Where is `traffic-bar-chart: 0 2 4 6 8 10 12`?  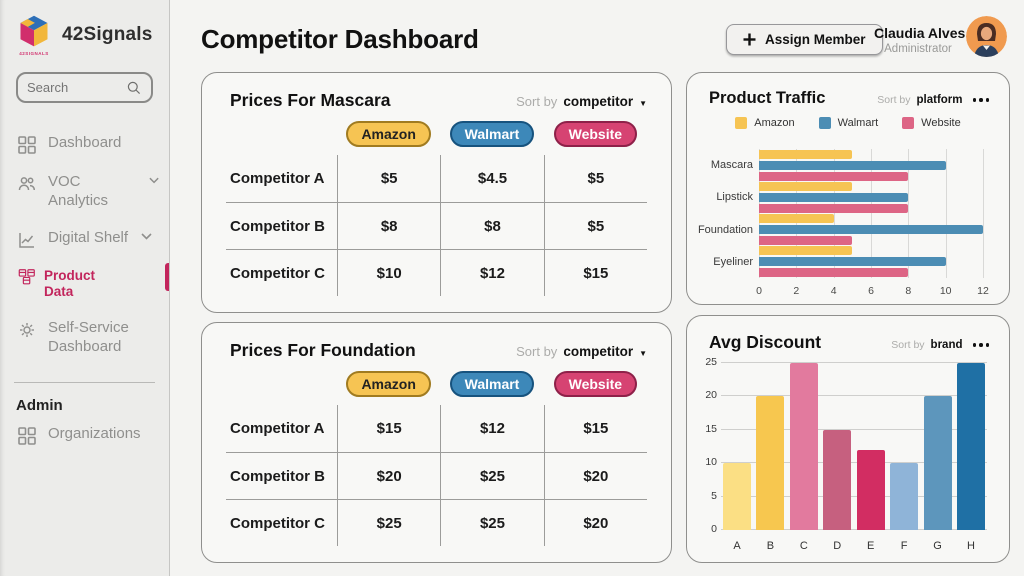 traffic-bar-chart: 0 2 4 6 8 10 12 is located at coordinates (872, 223).